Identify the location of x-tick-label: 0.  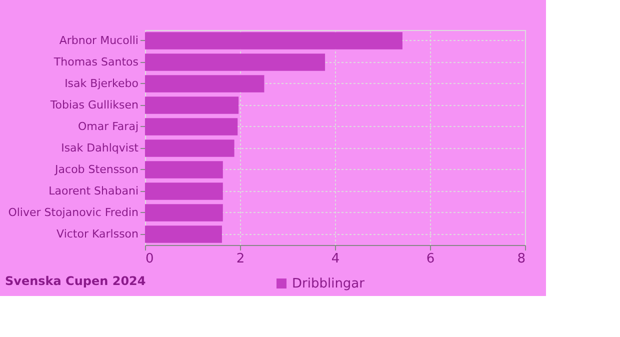
(150, 259).